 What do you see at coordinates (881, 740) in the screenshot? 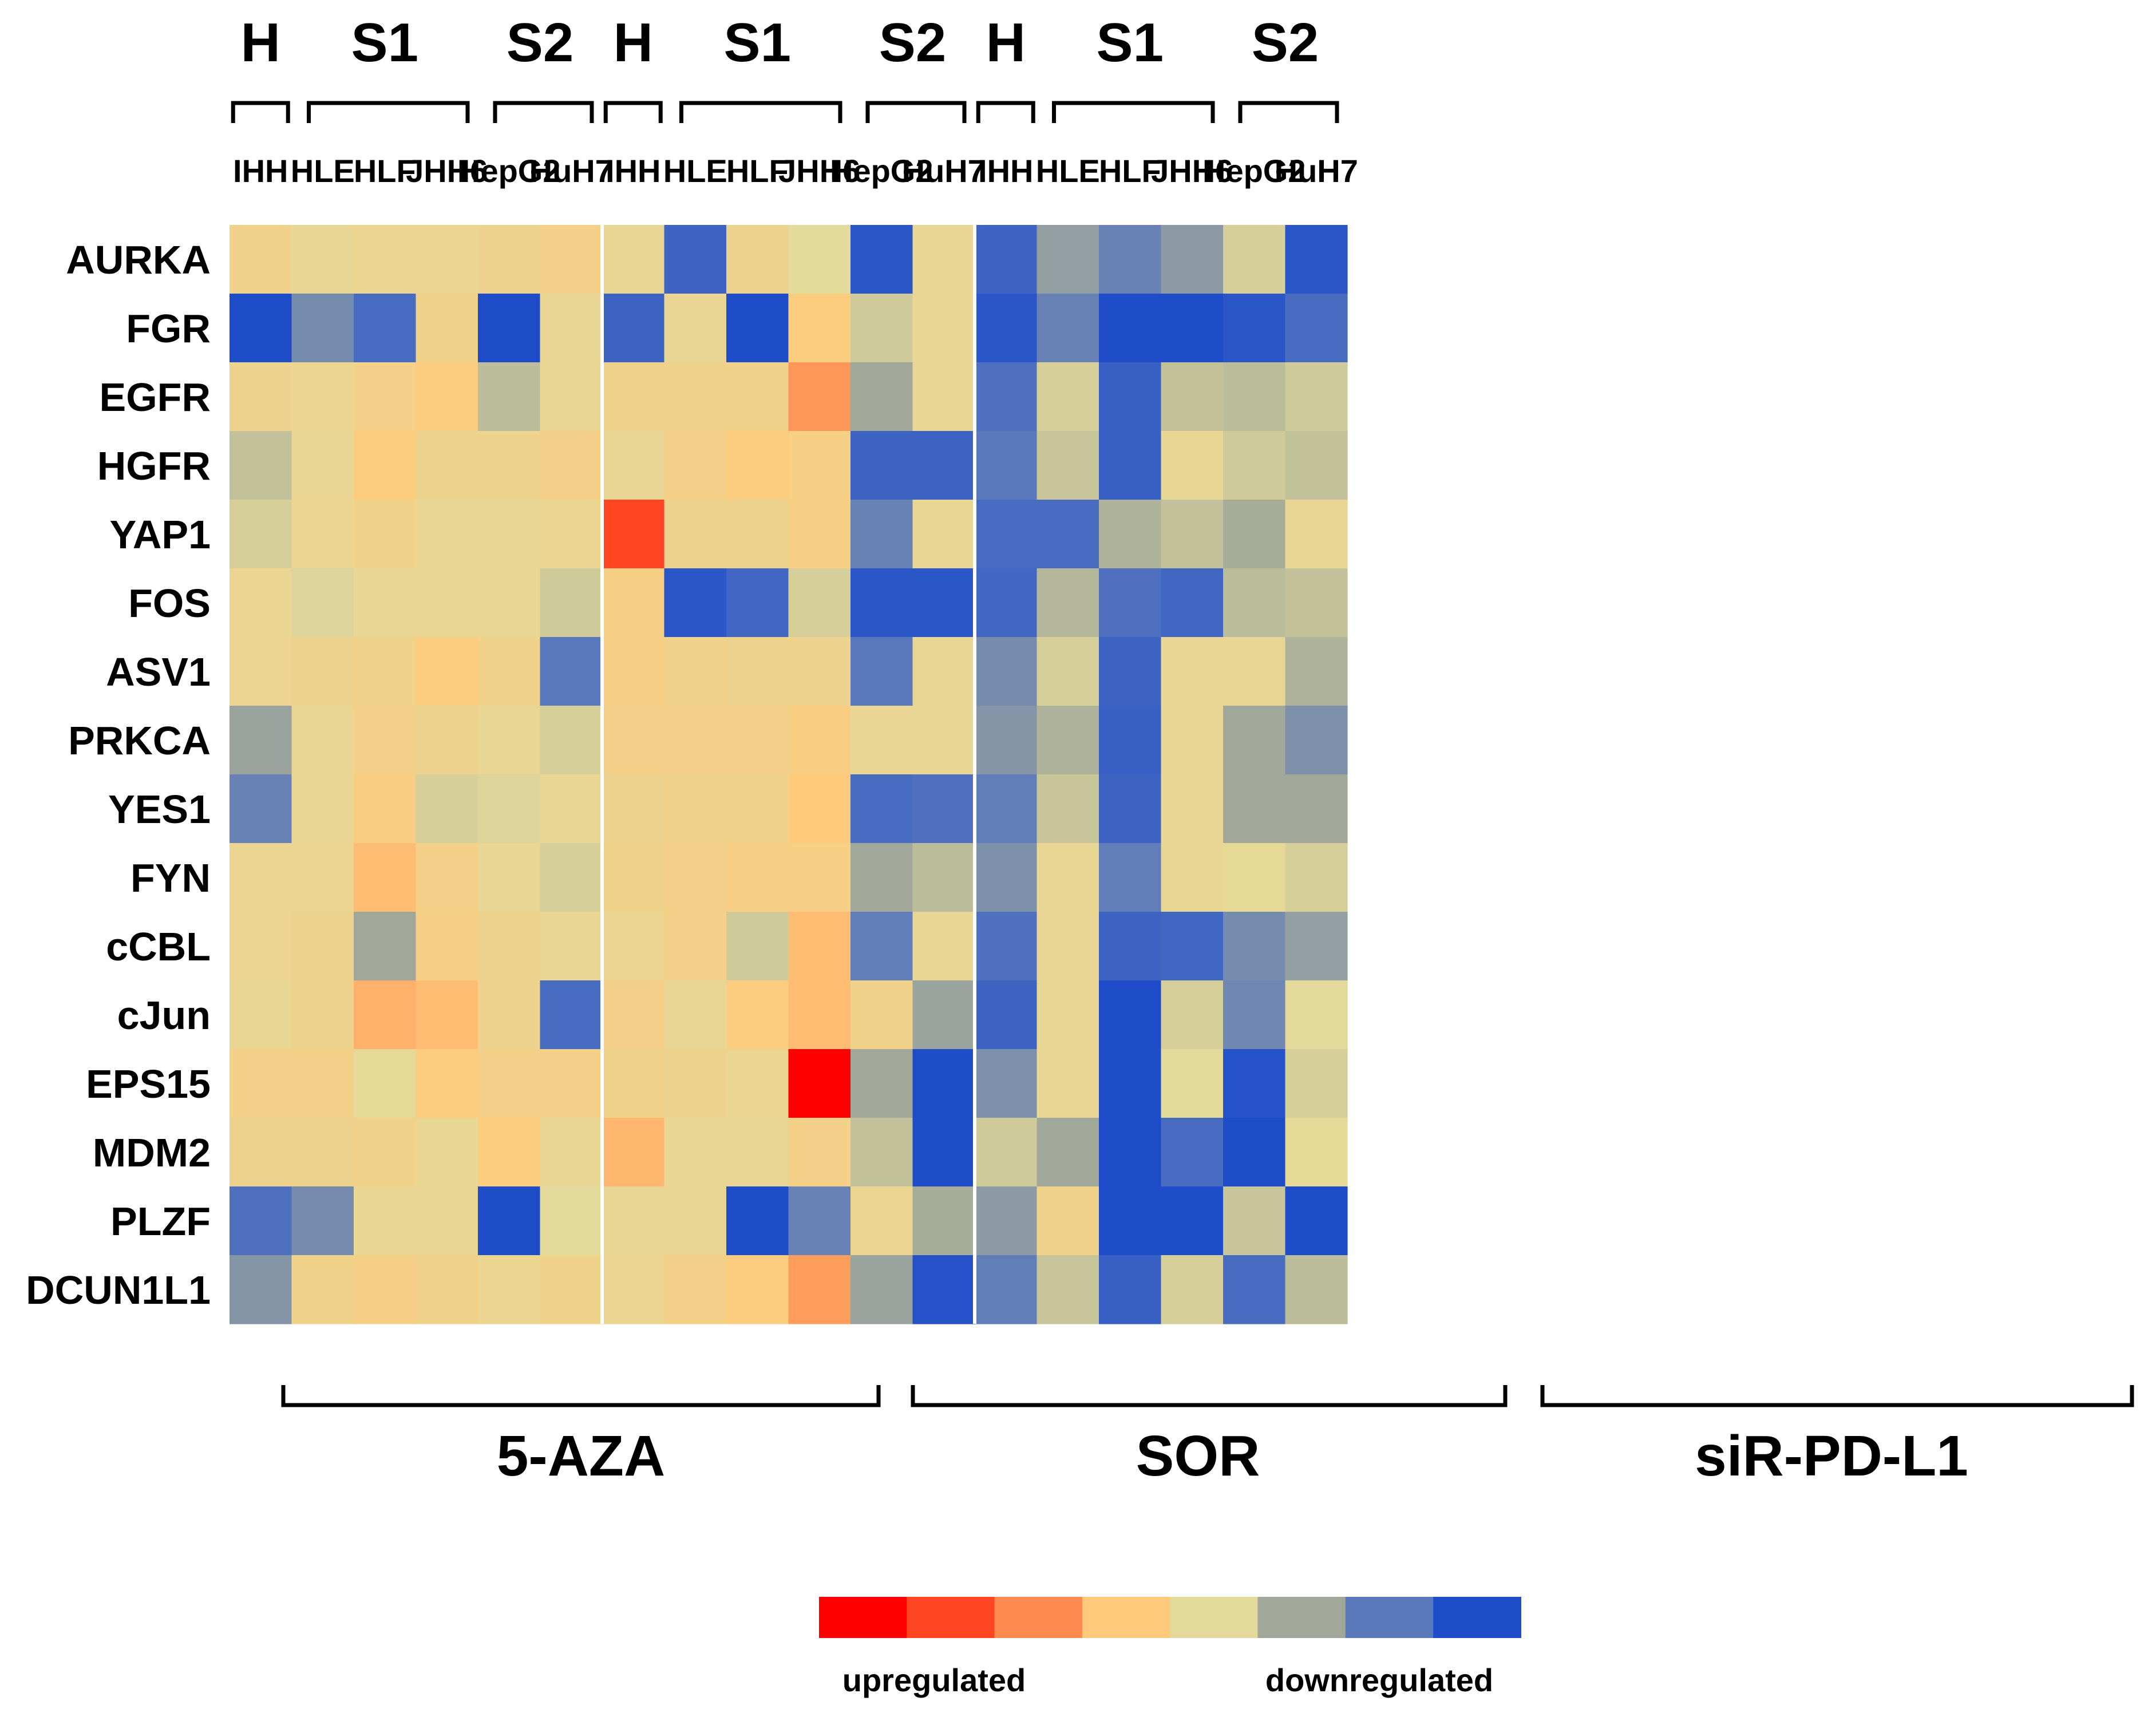
I see `heatmap-cell-prkca-sor-hepg2` at bounding box center [881, 740].